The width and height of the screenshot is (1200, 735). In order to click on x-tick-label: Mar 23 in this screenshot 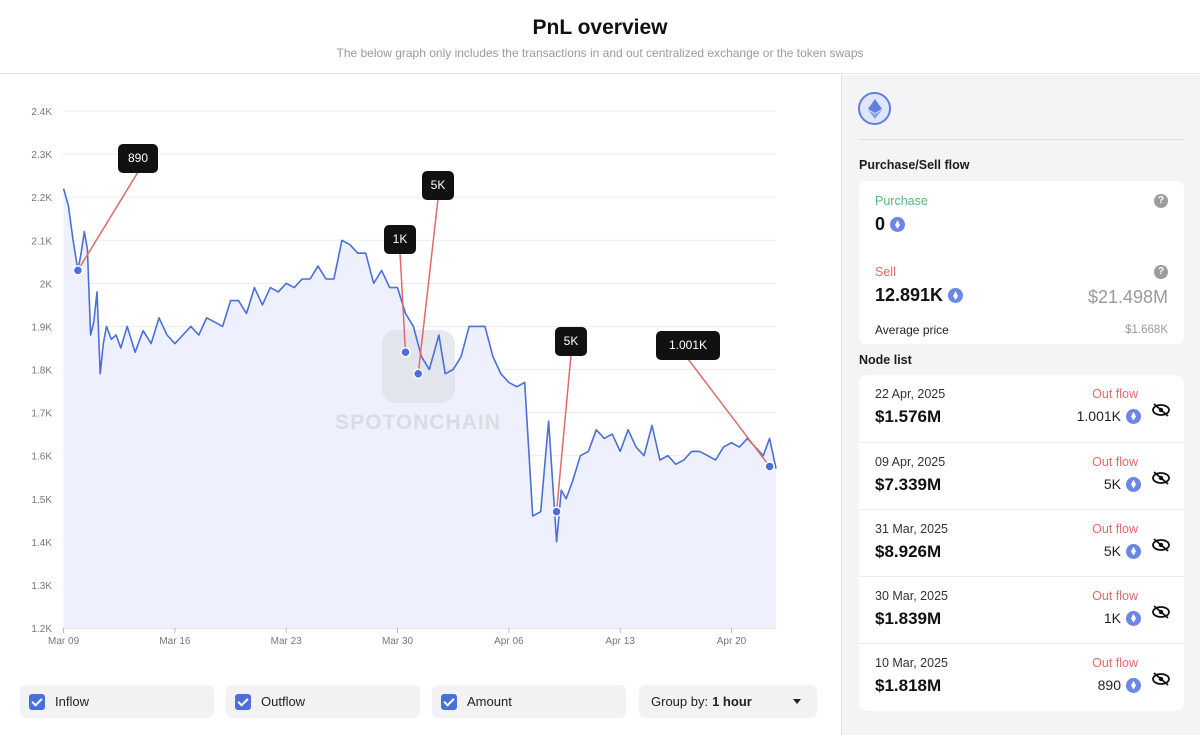, I will do `click(287, 641)`.